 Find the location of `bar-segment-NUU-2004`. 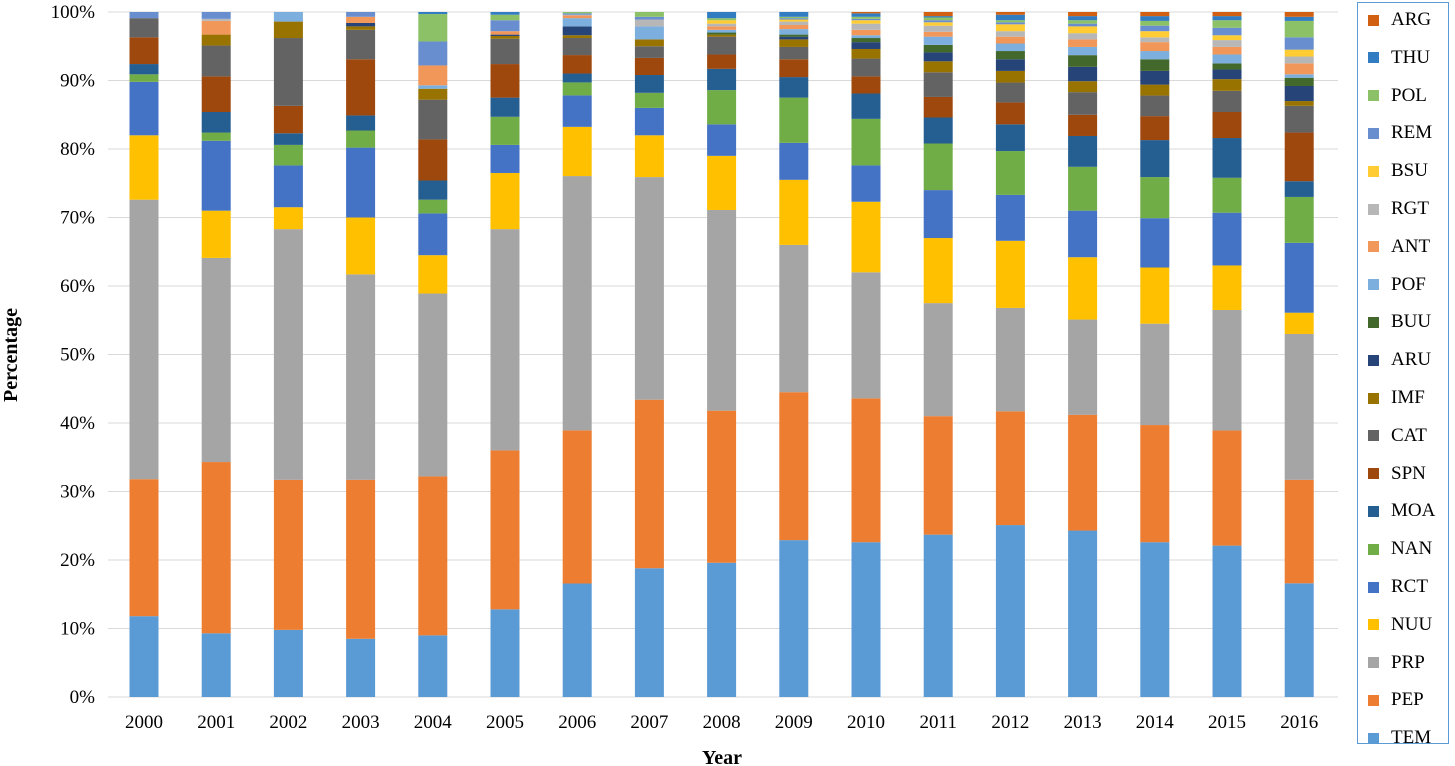

bar-segment-NUU-2004 is located at coordinates (433, 274).